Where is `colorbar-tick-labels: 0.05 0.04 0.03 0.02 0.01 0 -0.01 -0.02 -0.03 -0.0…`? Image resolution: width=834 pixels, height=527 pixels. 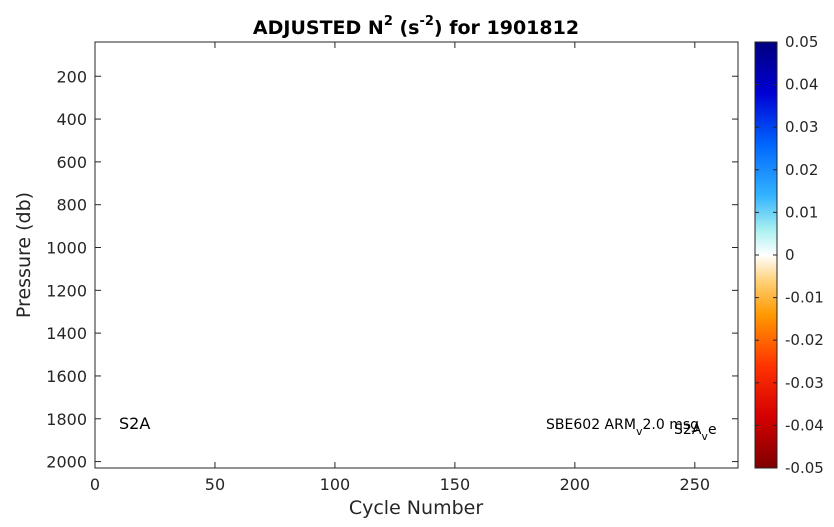 colorbar-tick-labels: 0.05 0.04 0.03 0.02 0.01 0 -0.01 -0.02 -0.03 -0.0… is located at coordinates (804, 255).